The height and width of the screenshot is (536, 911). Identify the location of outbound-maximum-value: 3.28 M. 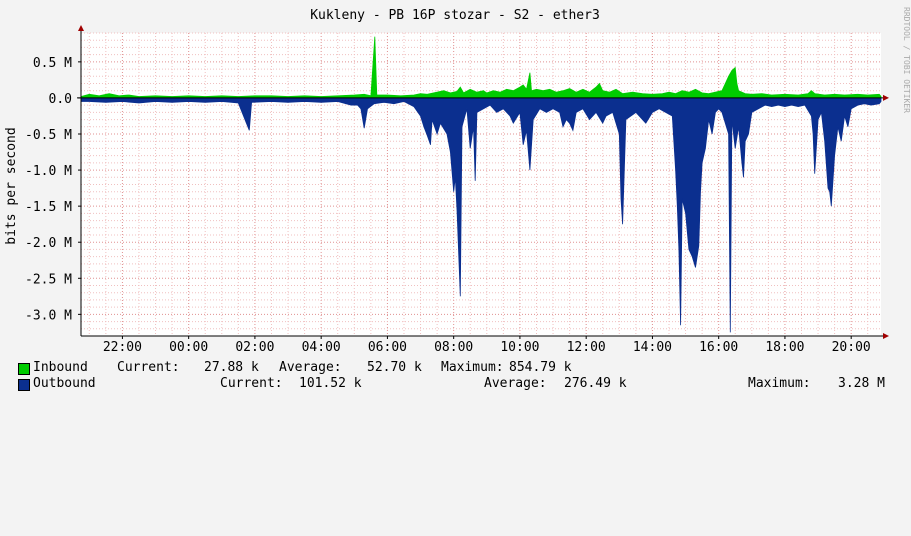
(861, 383).